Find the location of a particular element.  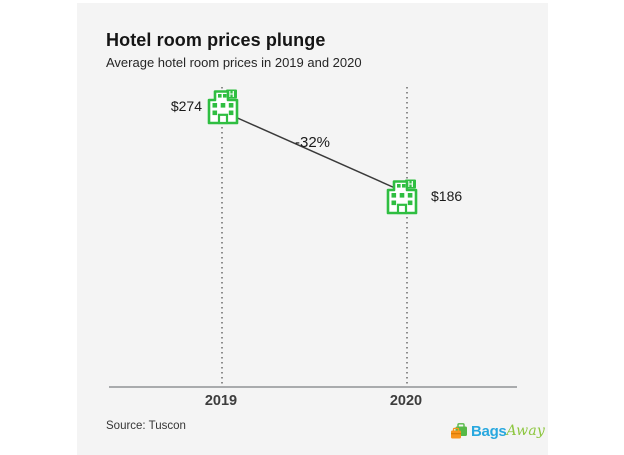

value-label-2020: $186 is located at coordinates (447, 196).